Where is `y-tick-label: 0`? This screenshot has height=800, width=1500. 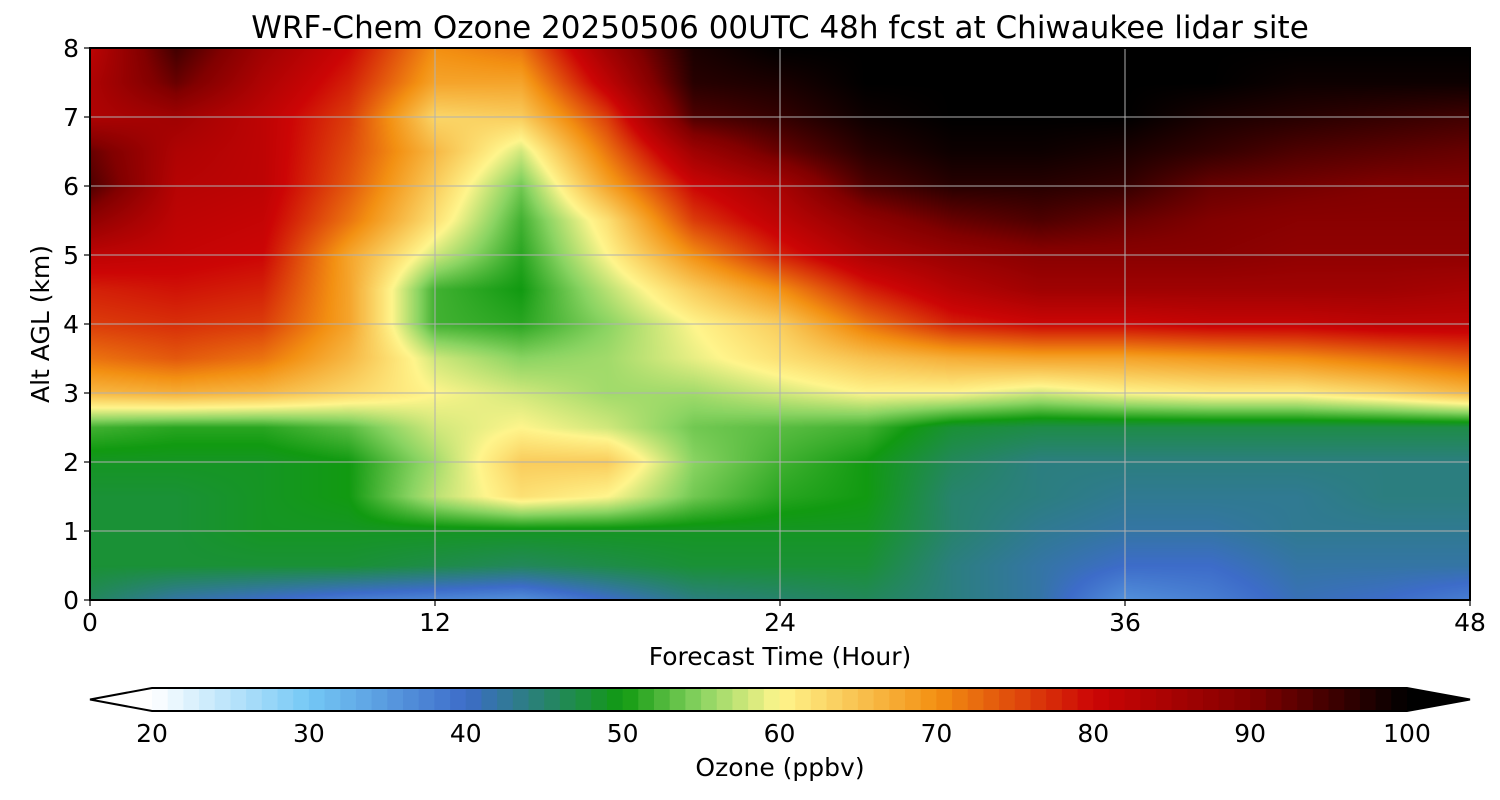 y-tick-label: 0 is located at coordinates (71, 600).